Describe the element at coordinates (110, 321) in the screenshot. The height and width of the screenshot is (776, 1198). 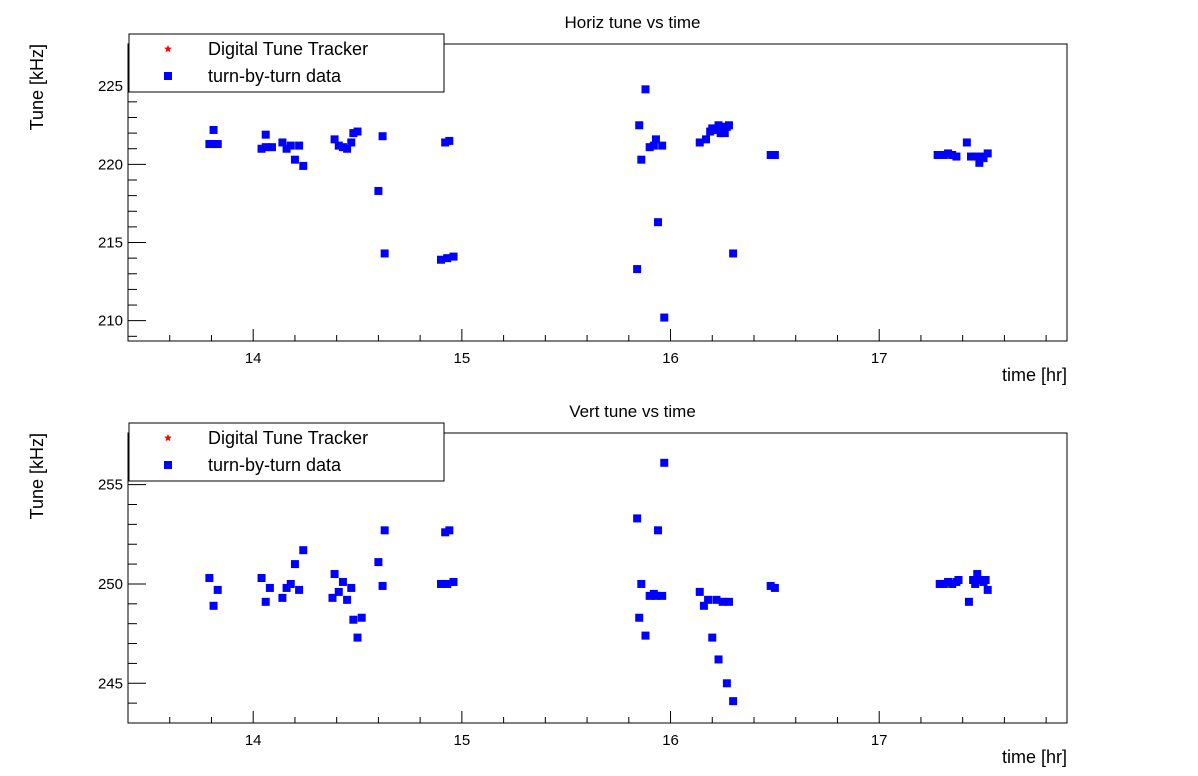
I see `y-tick-label: 210` at that location.